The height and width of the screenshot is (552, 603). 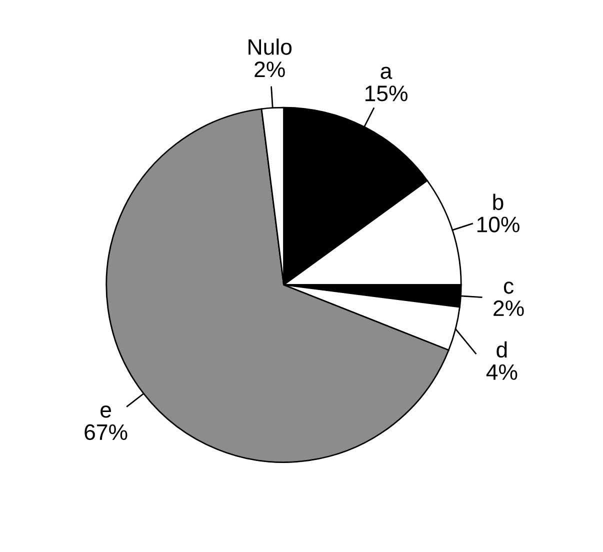 I want to click on data-label: 10%, so click(x=498, y=224).